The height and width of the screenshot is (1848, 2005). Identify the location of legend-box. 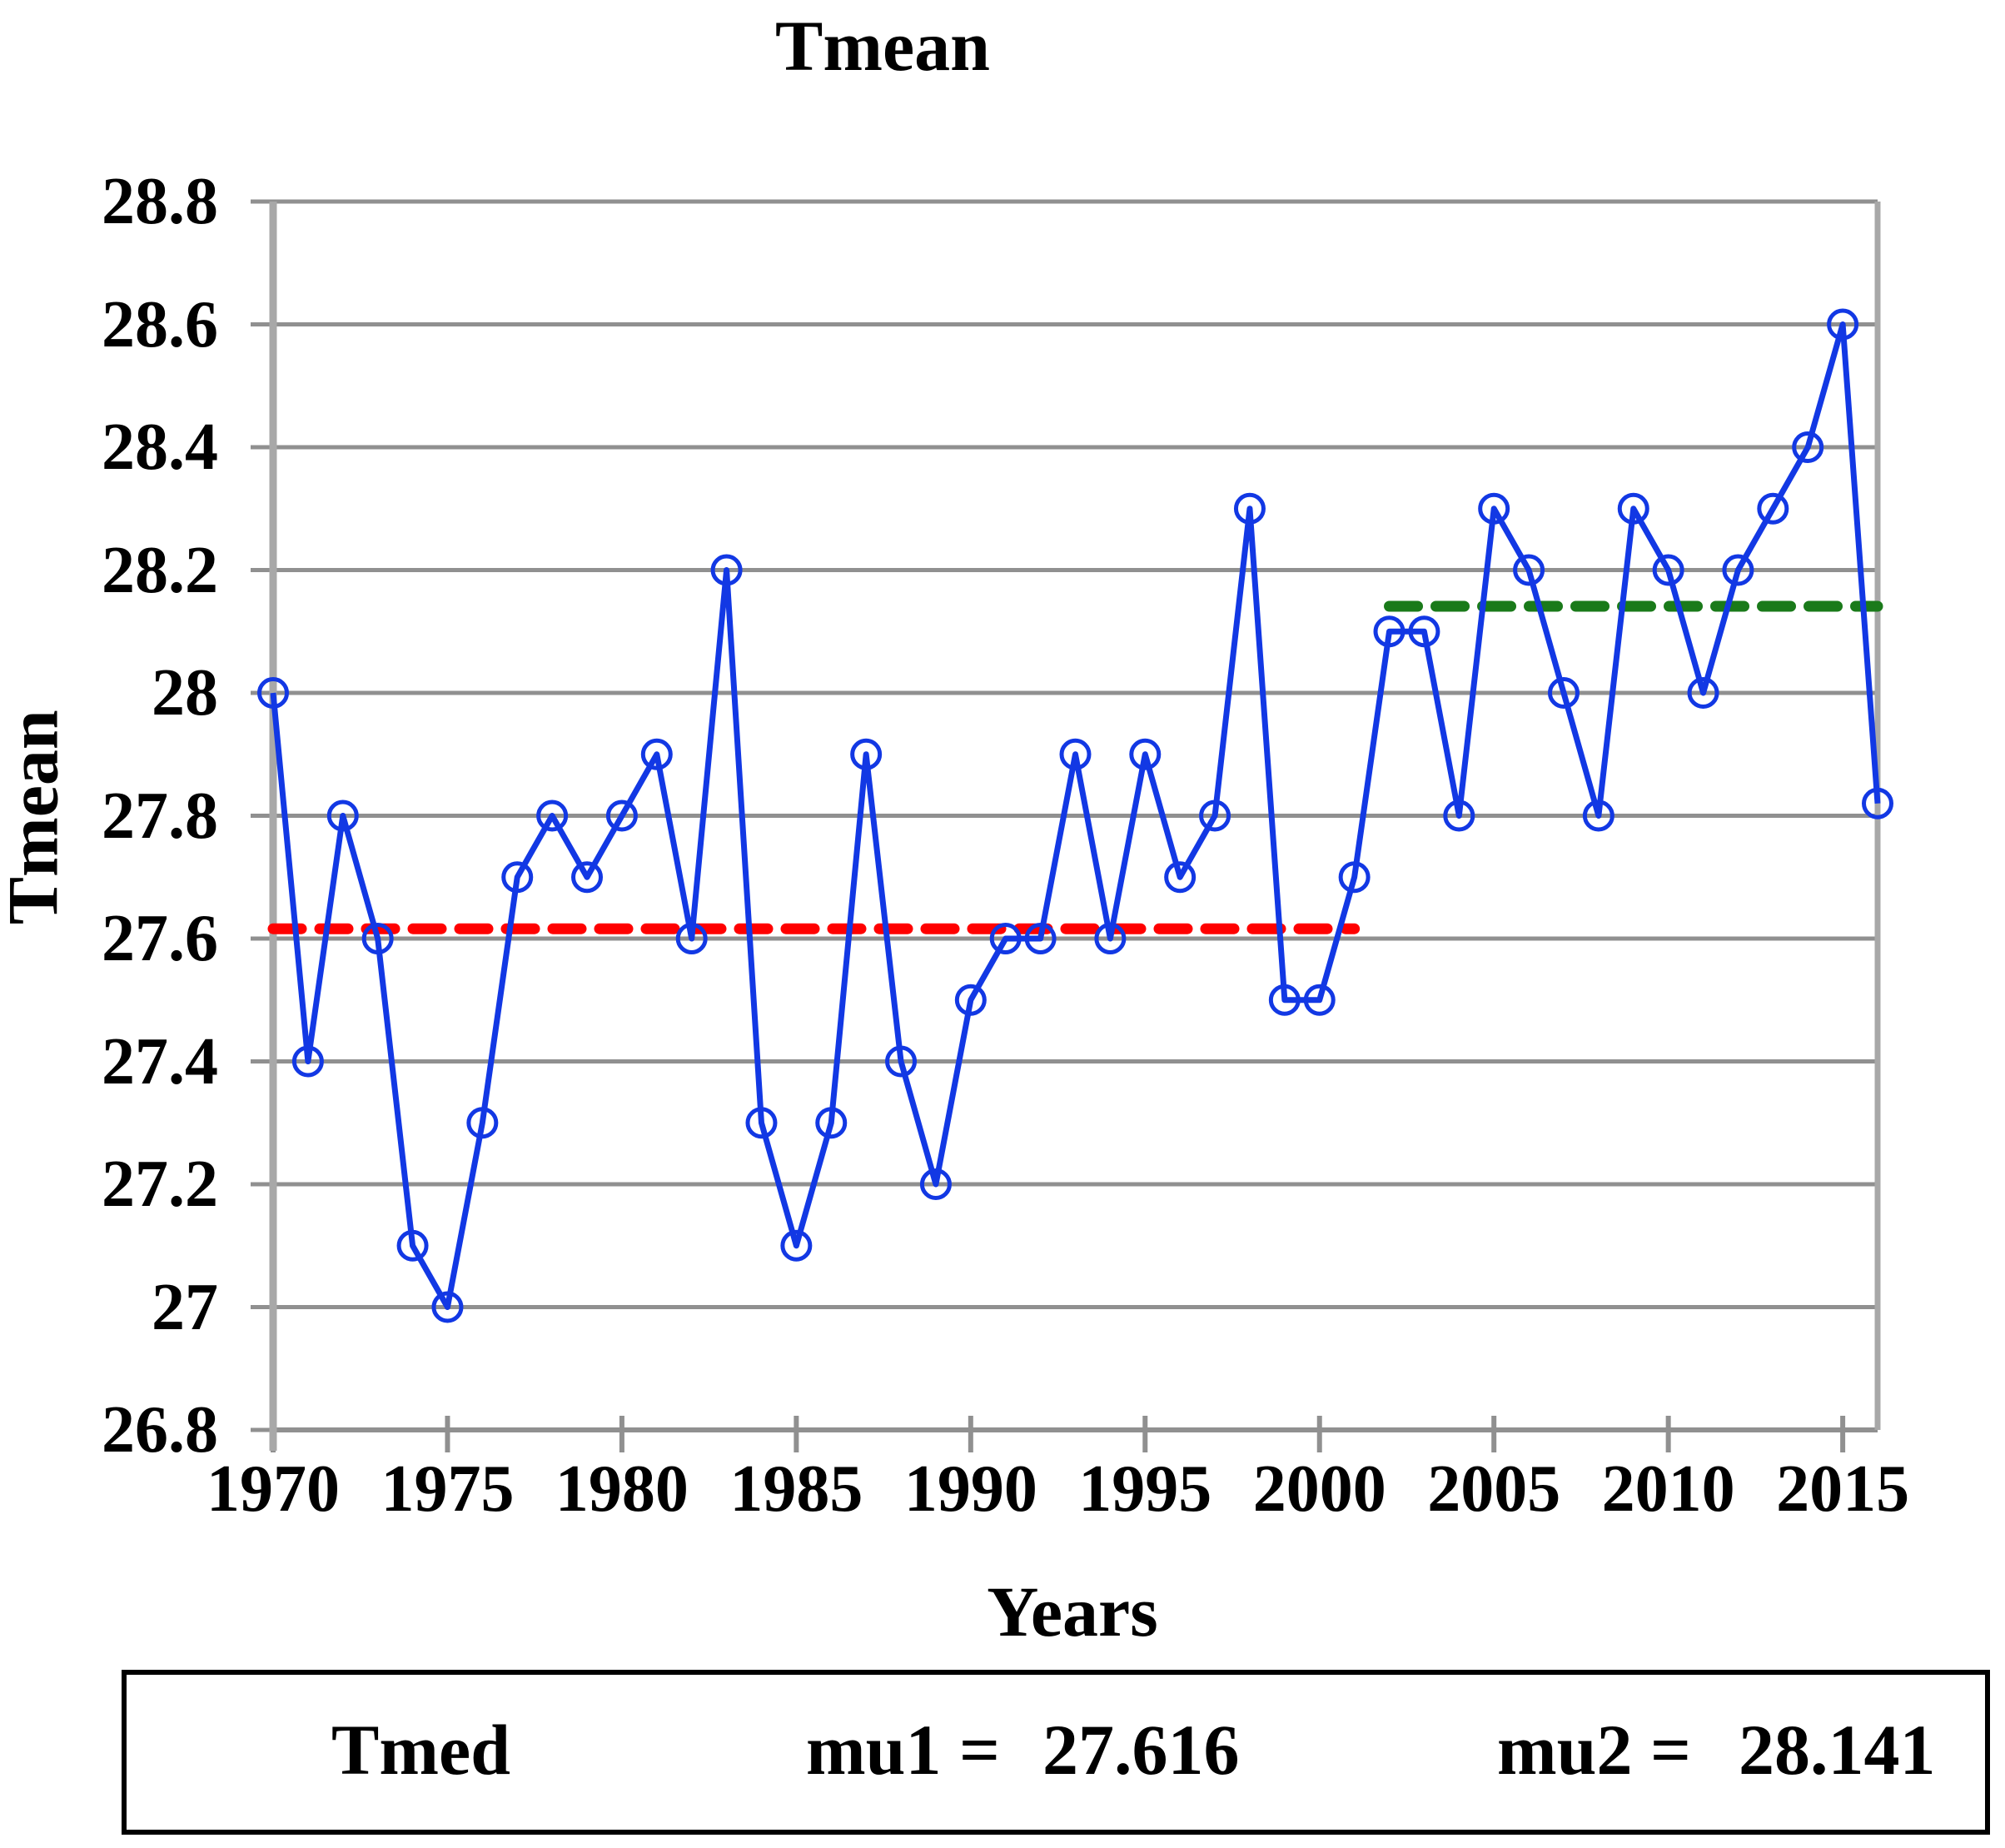
(1056, 1752).